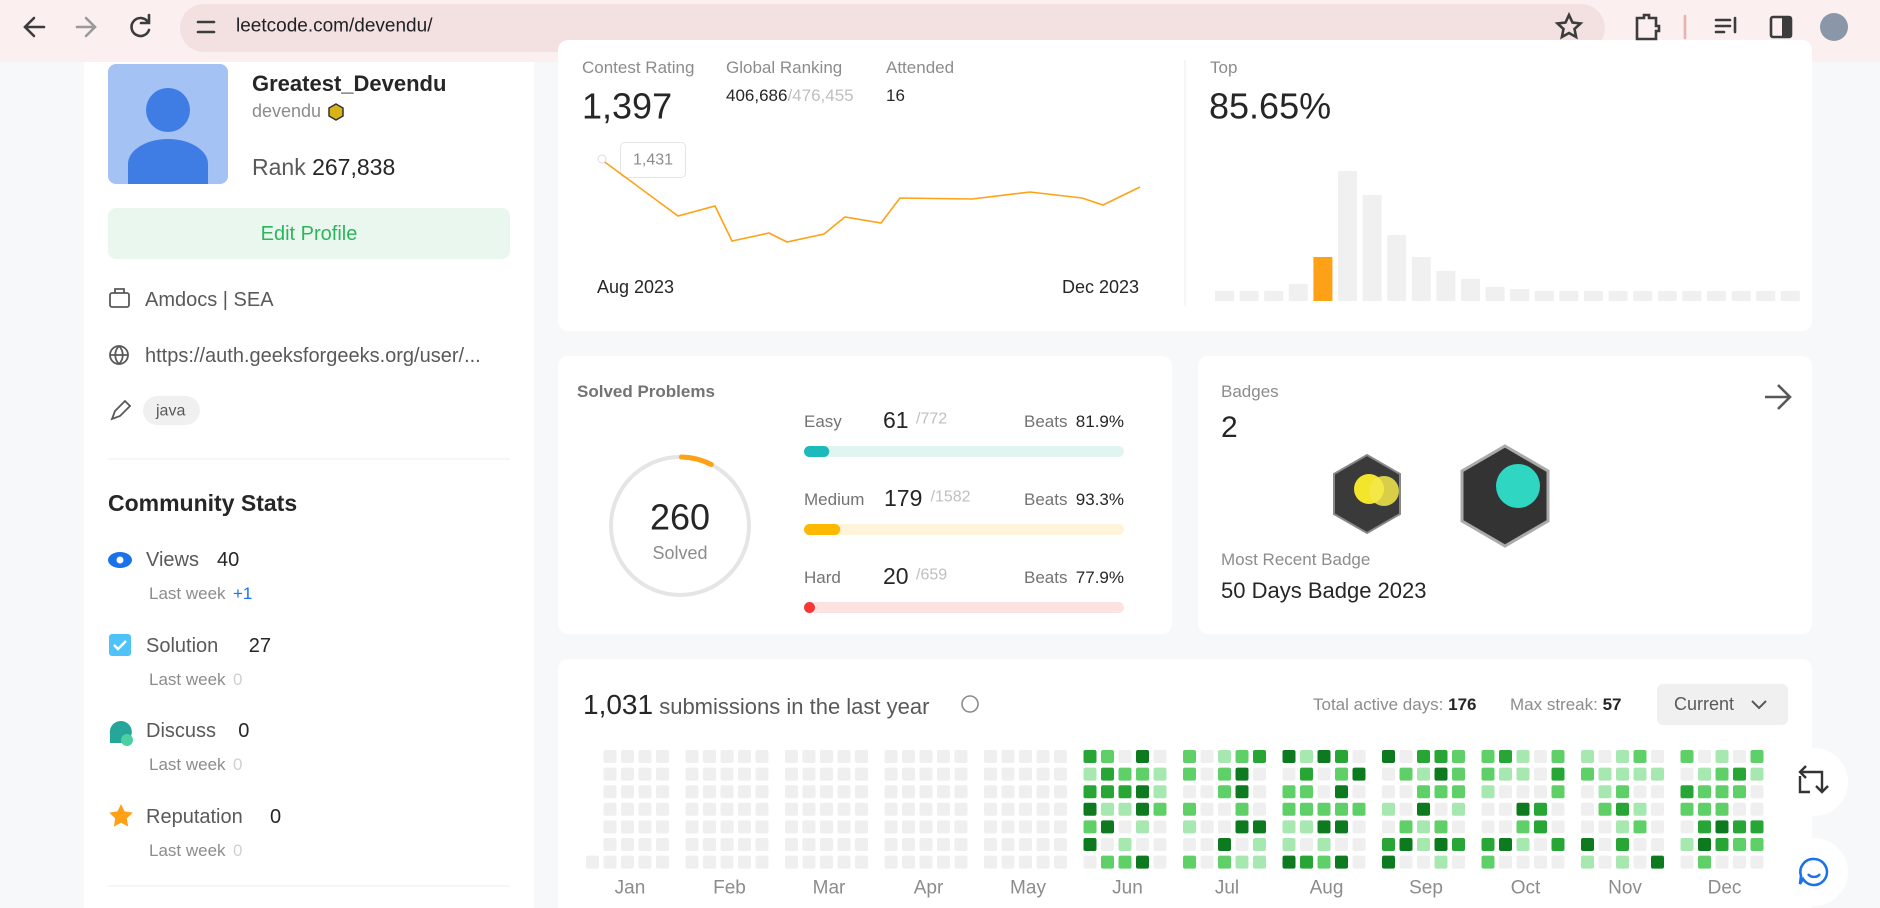 This screenshot has width=1880, height=908. I want to click on recent-badge: 50 Days Badge 2023, so click(1324, 590).